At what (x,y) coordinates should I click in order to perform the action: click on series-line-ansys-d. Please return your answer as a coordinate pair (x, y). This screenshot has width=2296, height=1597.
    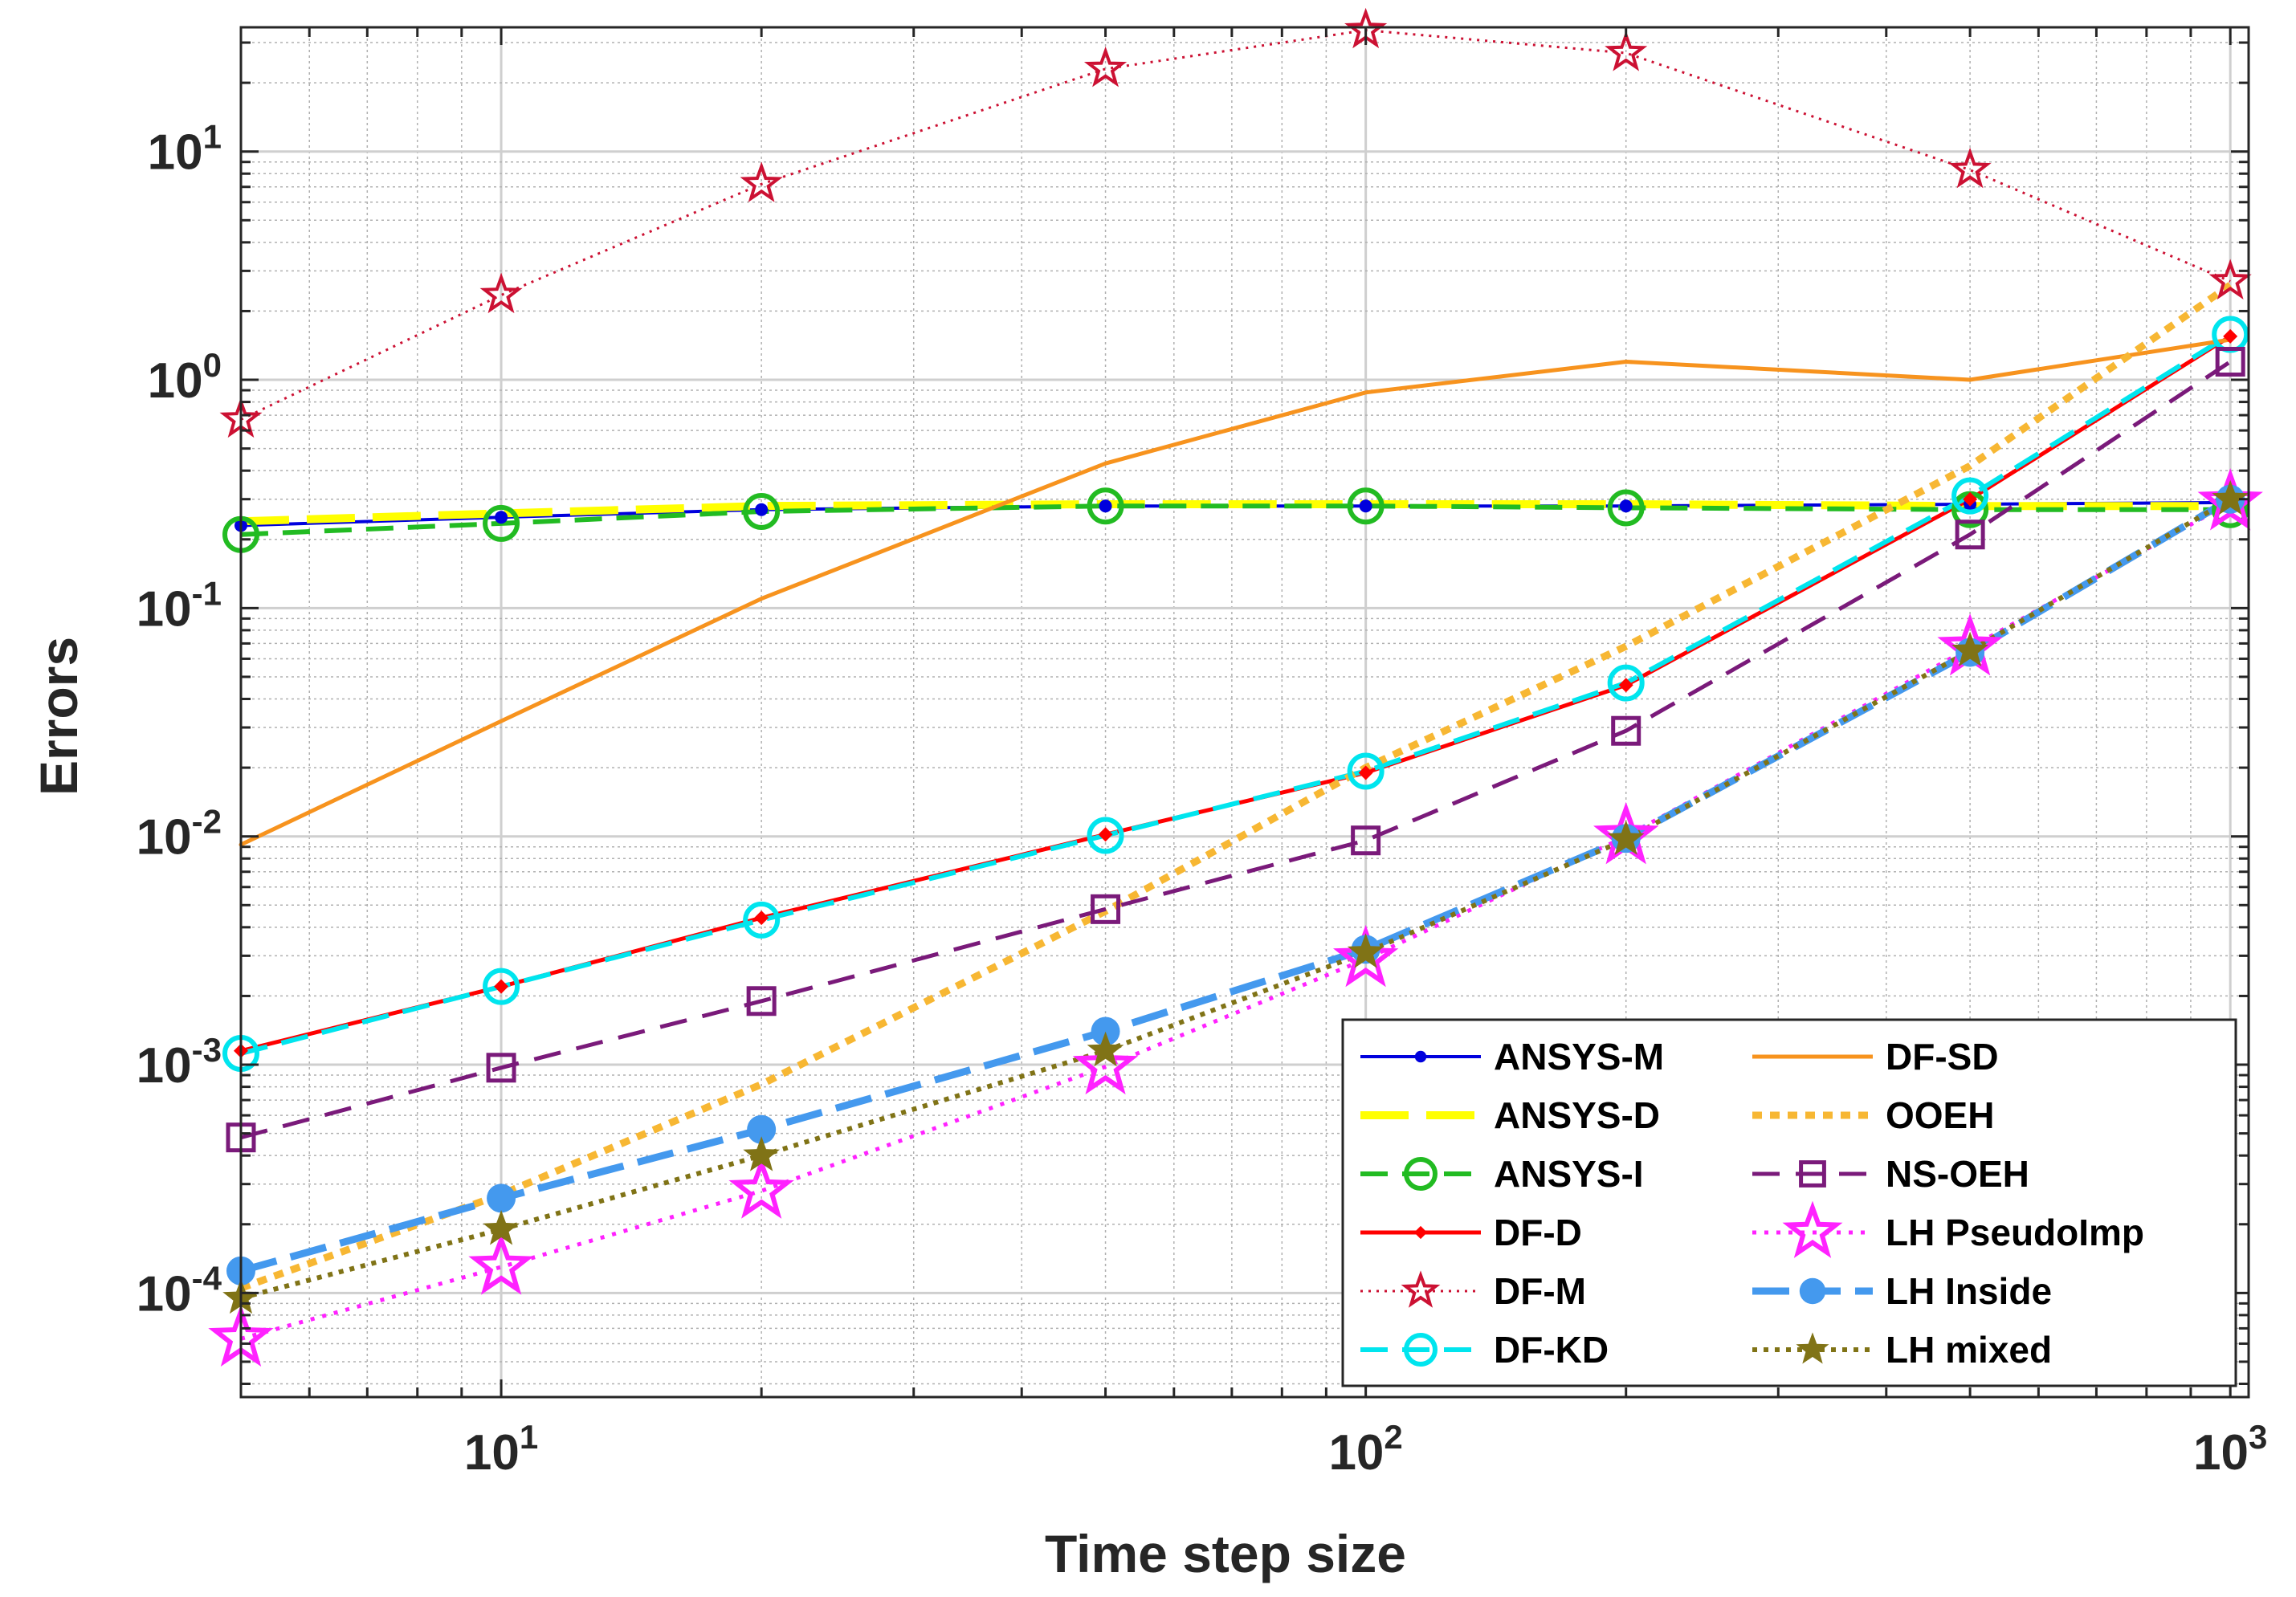
    Looking at the image, I should click on (1235, 513).